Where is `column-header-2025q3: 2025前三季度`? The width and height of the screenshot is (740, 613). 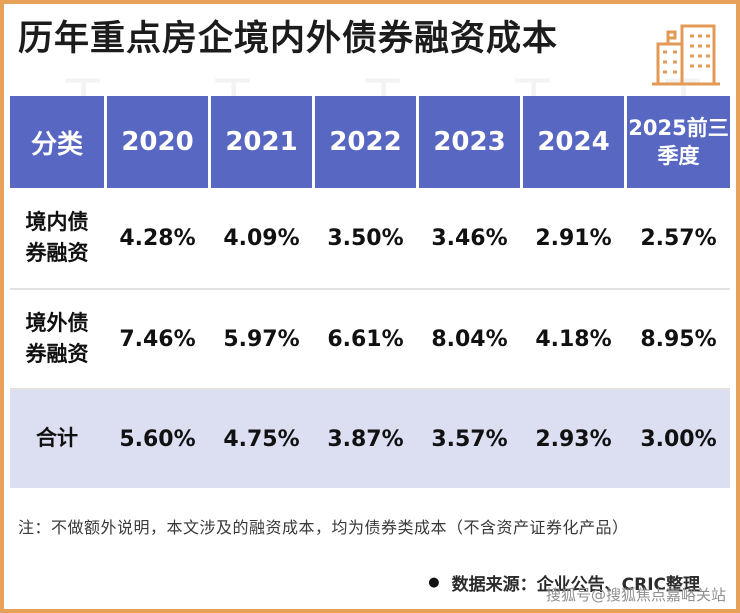 column-header-2025q3: 2025前三季度 is located at coordinates (678, 142).